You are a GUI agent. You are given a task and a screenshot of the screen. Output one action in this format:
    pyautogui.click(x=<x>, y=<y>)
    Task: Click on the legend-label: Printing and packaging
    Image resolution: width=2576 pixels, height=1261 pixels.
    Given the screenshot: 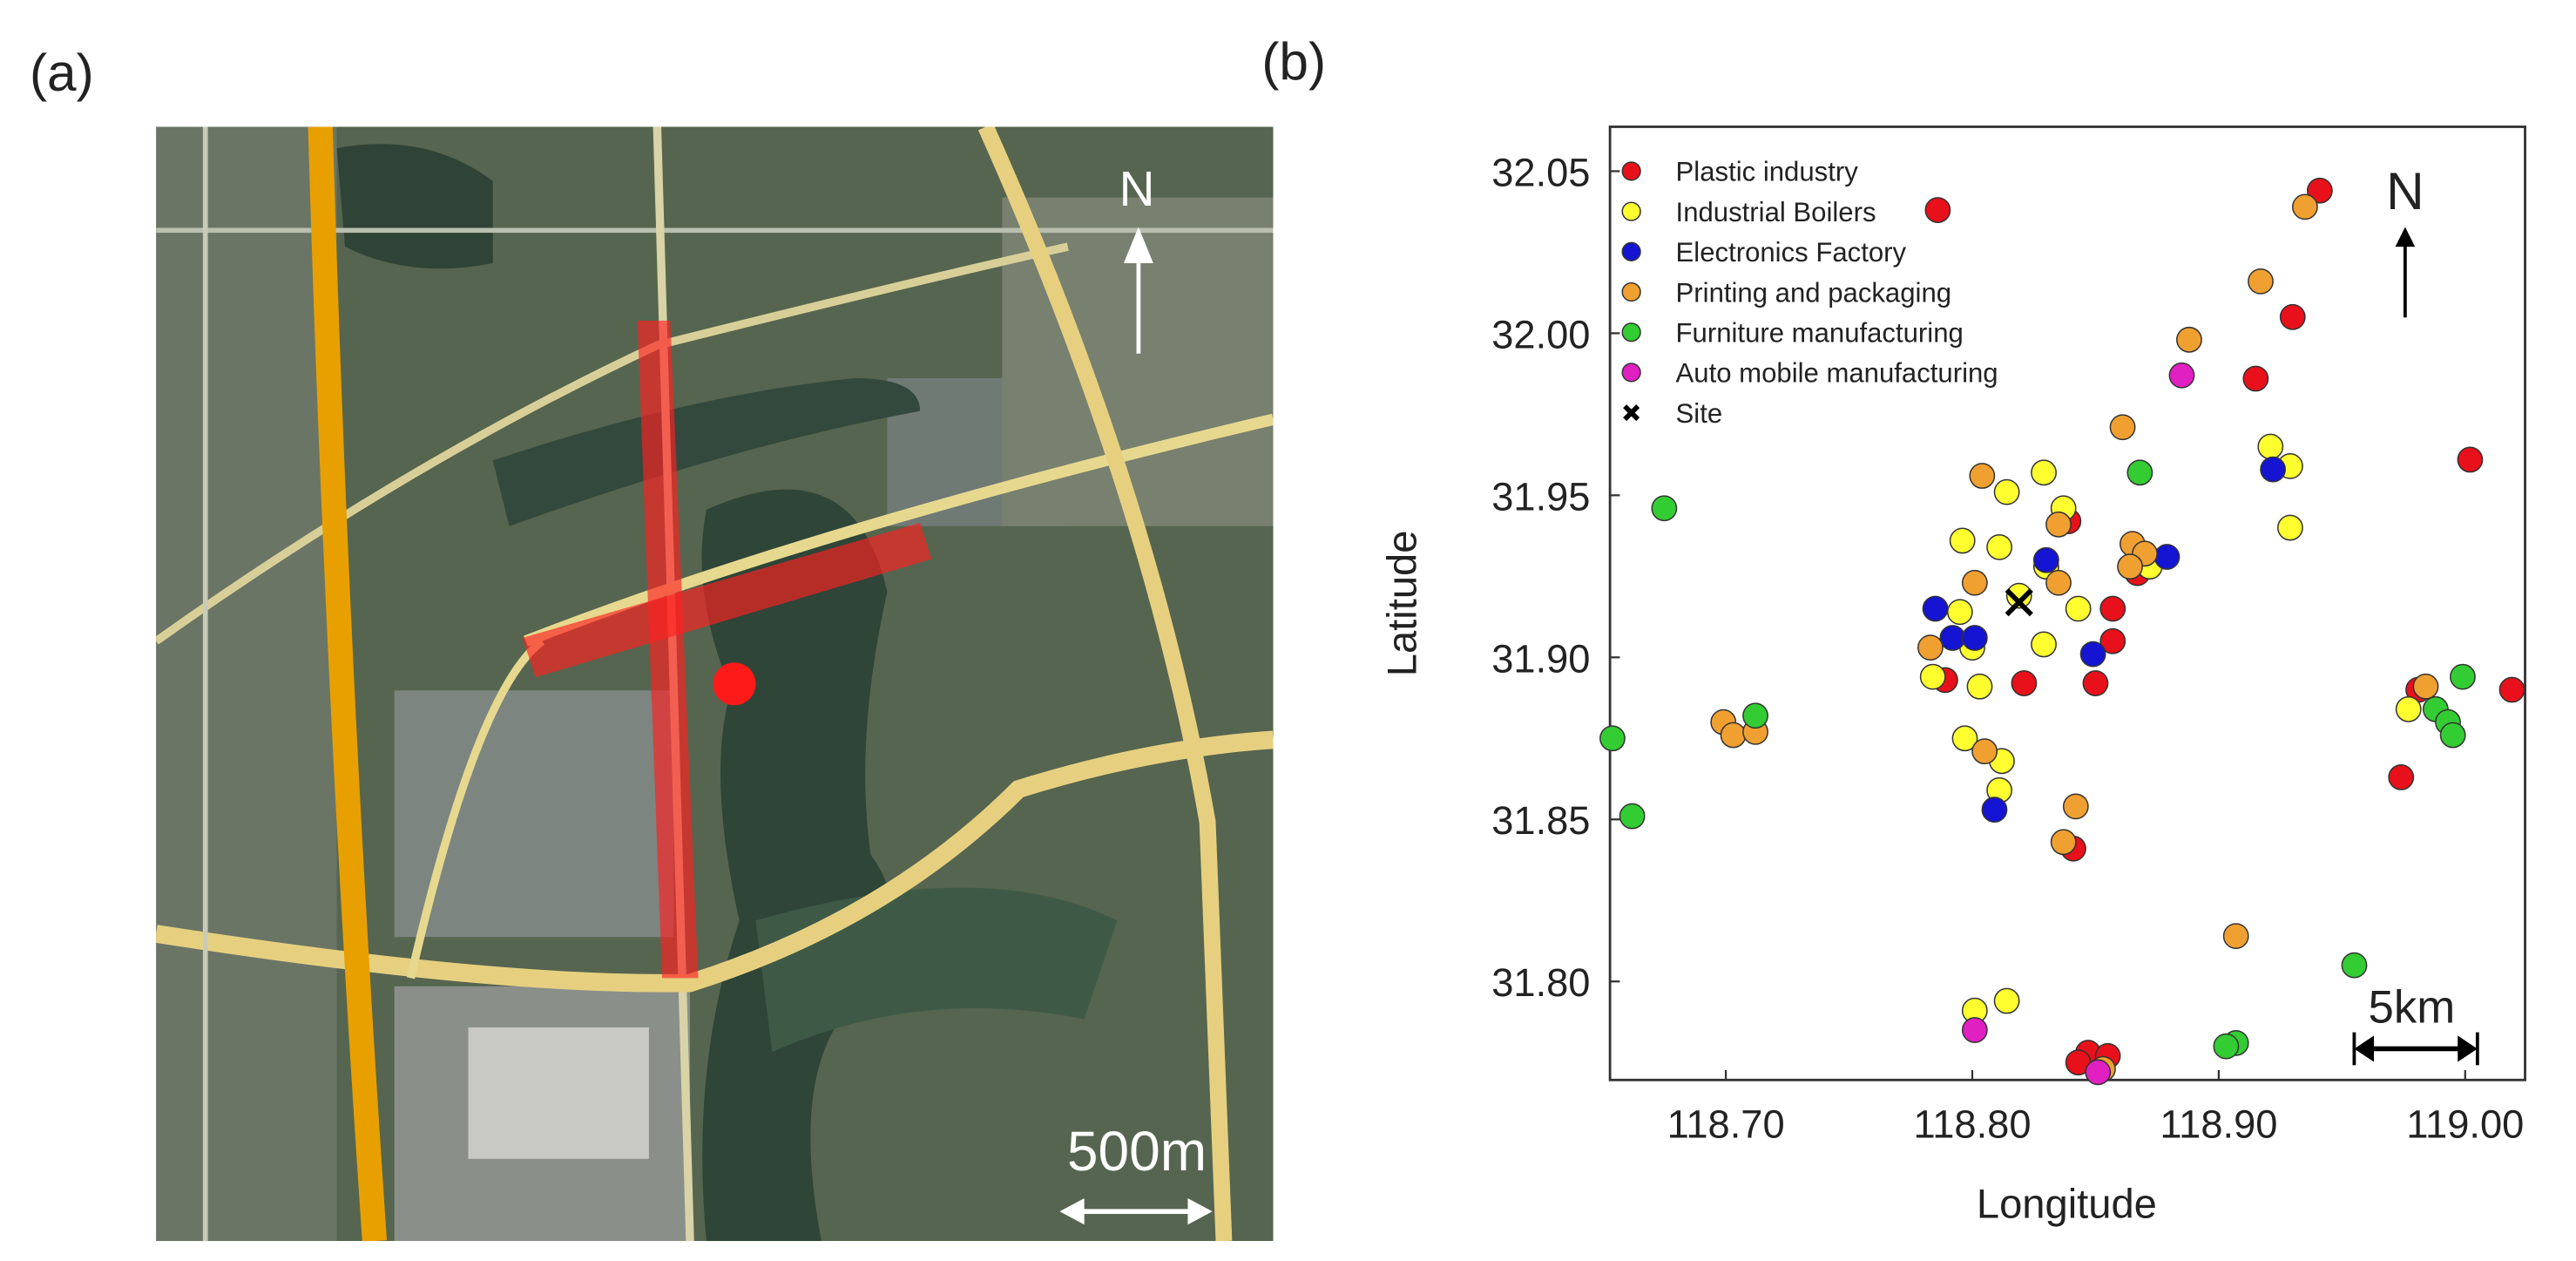 What is the action you would take?
    pyautogui.click(x=1814, y=292)
    